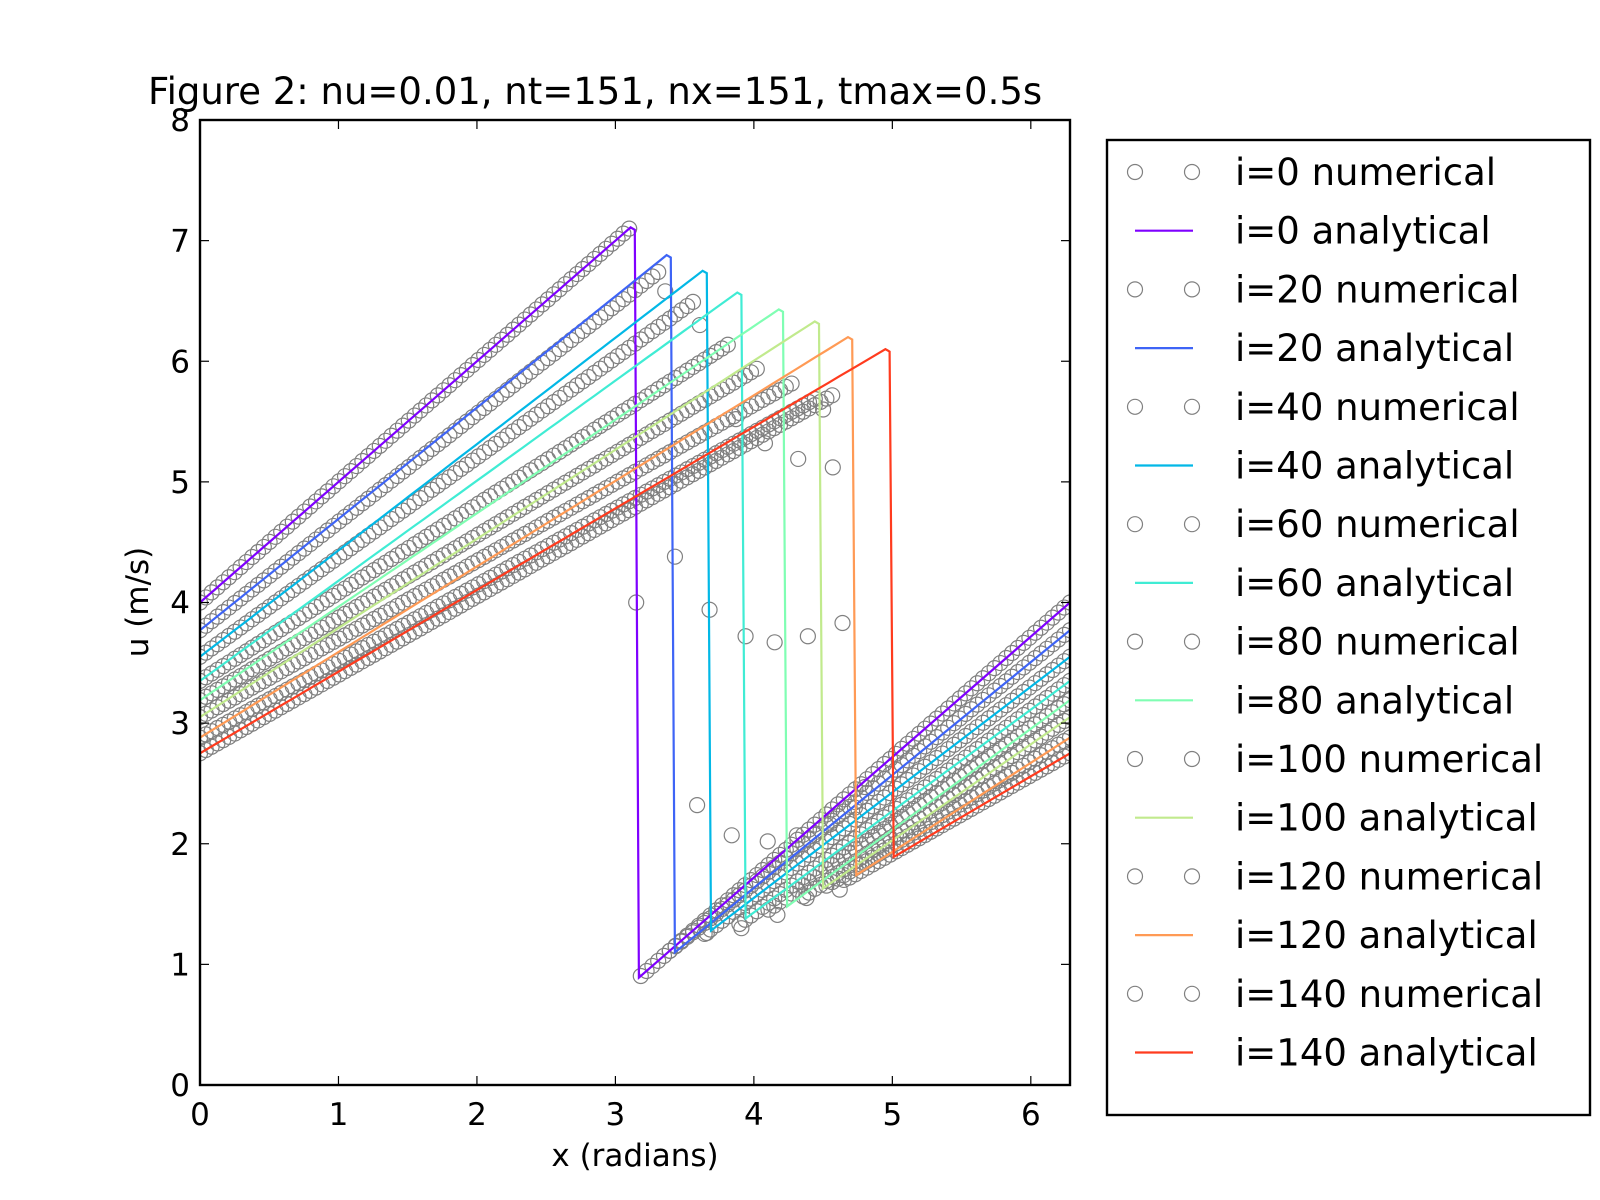 Image resolution: width=1600 pixels, height=1200 pixels. What do you see at coordinates (200, 1115) in the screenshot?
I see `x-tick-label: 0` at bounding box center [200, 1115].